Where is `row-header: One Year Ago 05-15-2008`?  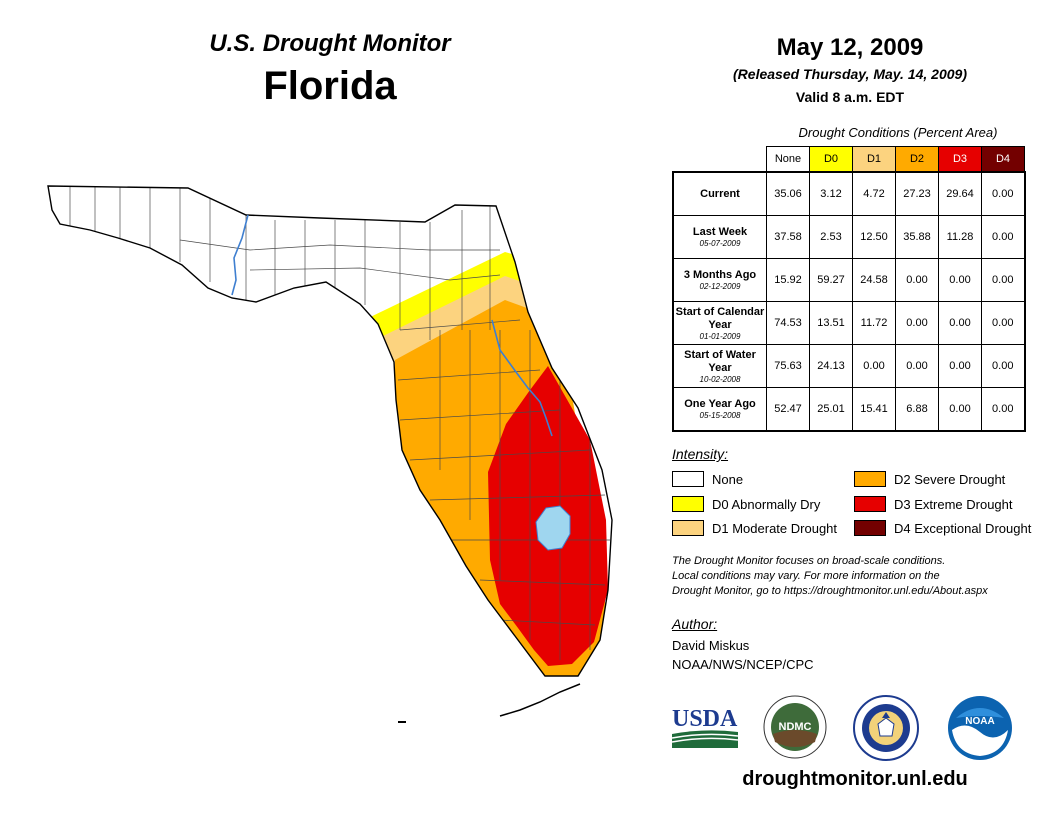 row-header: One Year Ago 05-15-2008 is located at coordinates (719, 409).